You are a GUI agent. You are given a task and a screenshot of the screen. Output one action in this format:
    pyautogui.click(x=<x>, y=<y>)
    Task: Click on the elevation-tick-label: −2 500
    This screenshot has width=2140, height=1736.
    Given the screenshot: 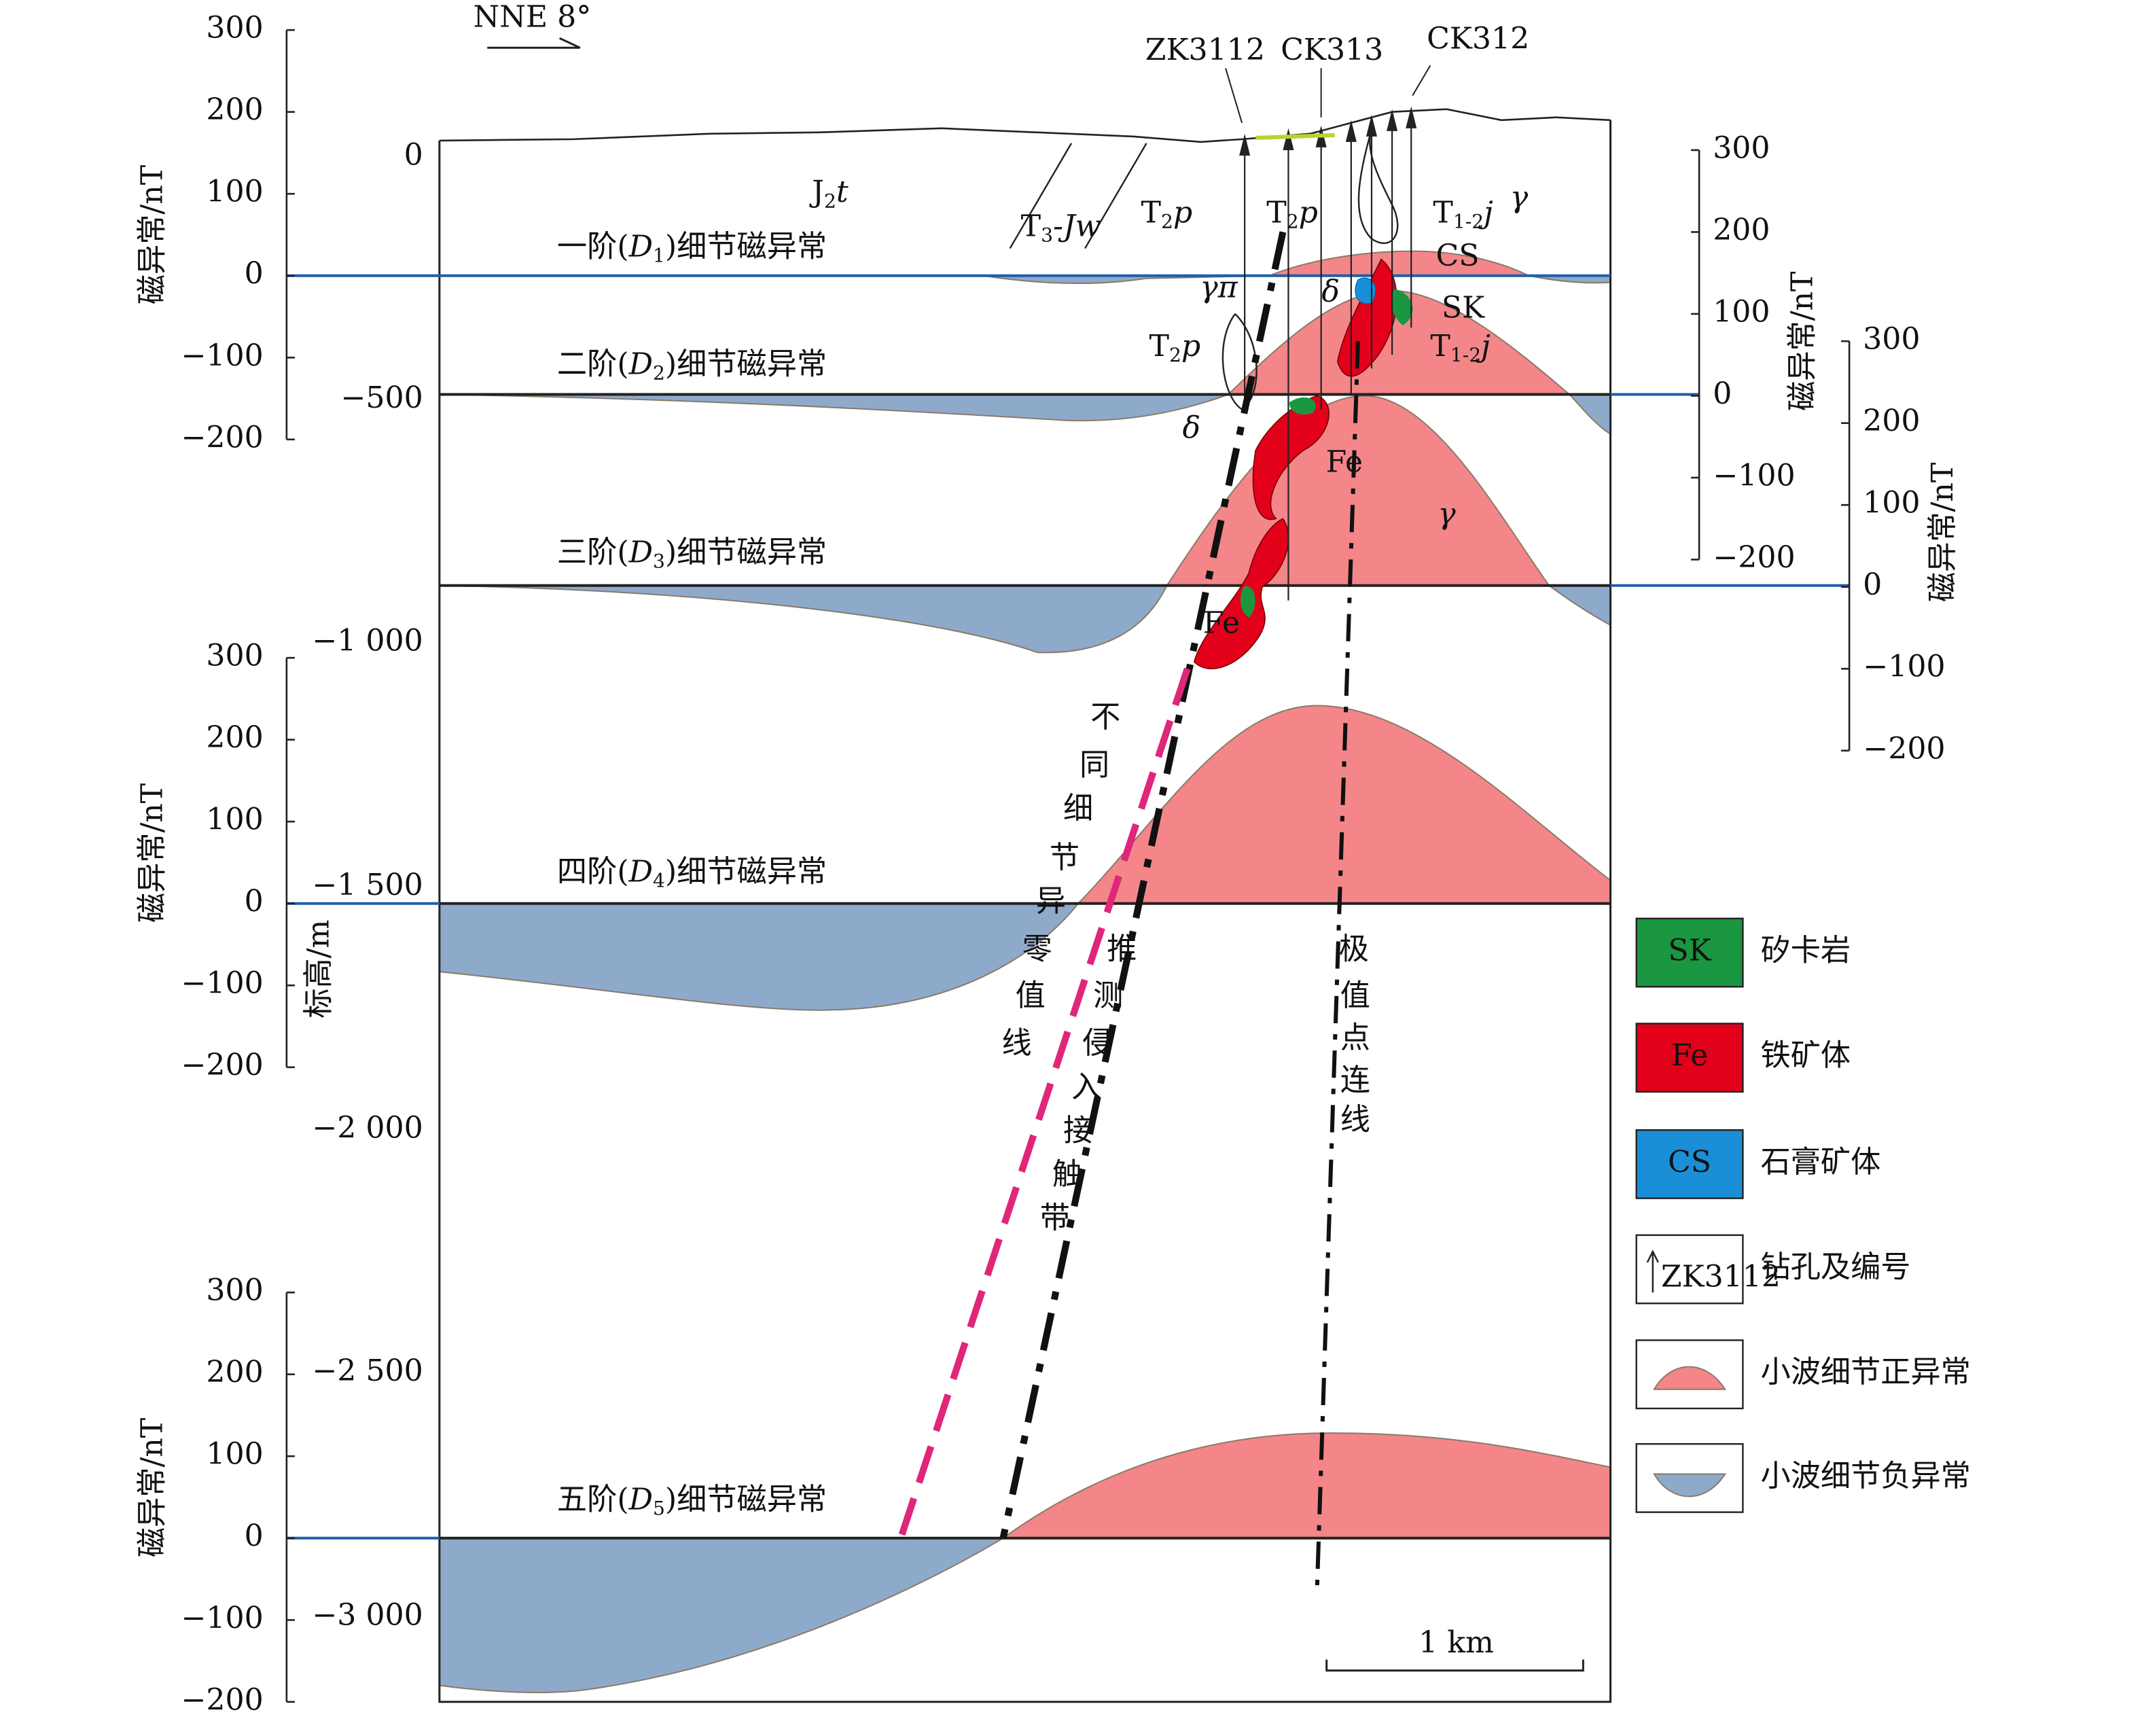 What is the action you would take?
    pyautogui.click(x=368, y=1370)
    